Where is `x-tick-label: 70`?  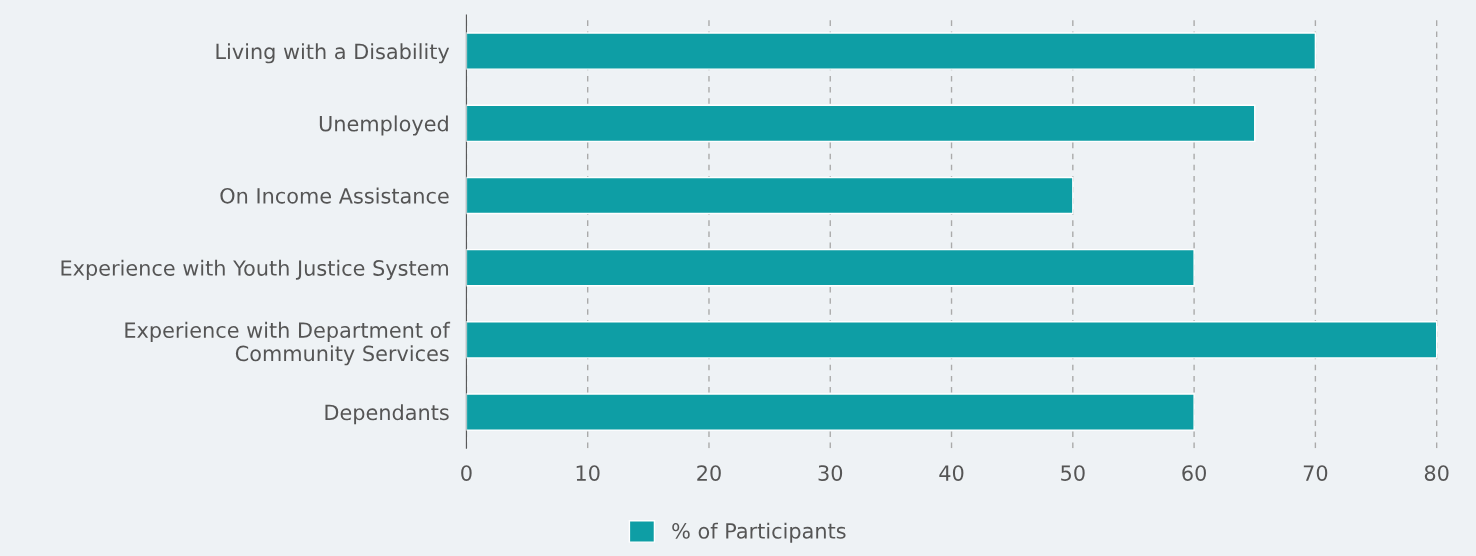 x-tick-label: 70 is located at coordinates (1315, 473).